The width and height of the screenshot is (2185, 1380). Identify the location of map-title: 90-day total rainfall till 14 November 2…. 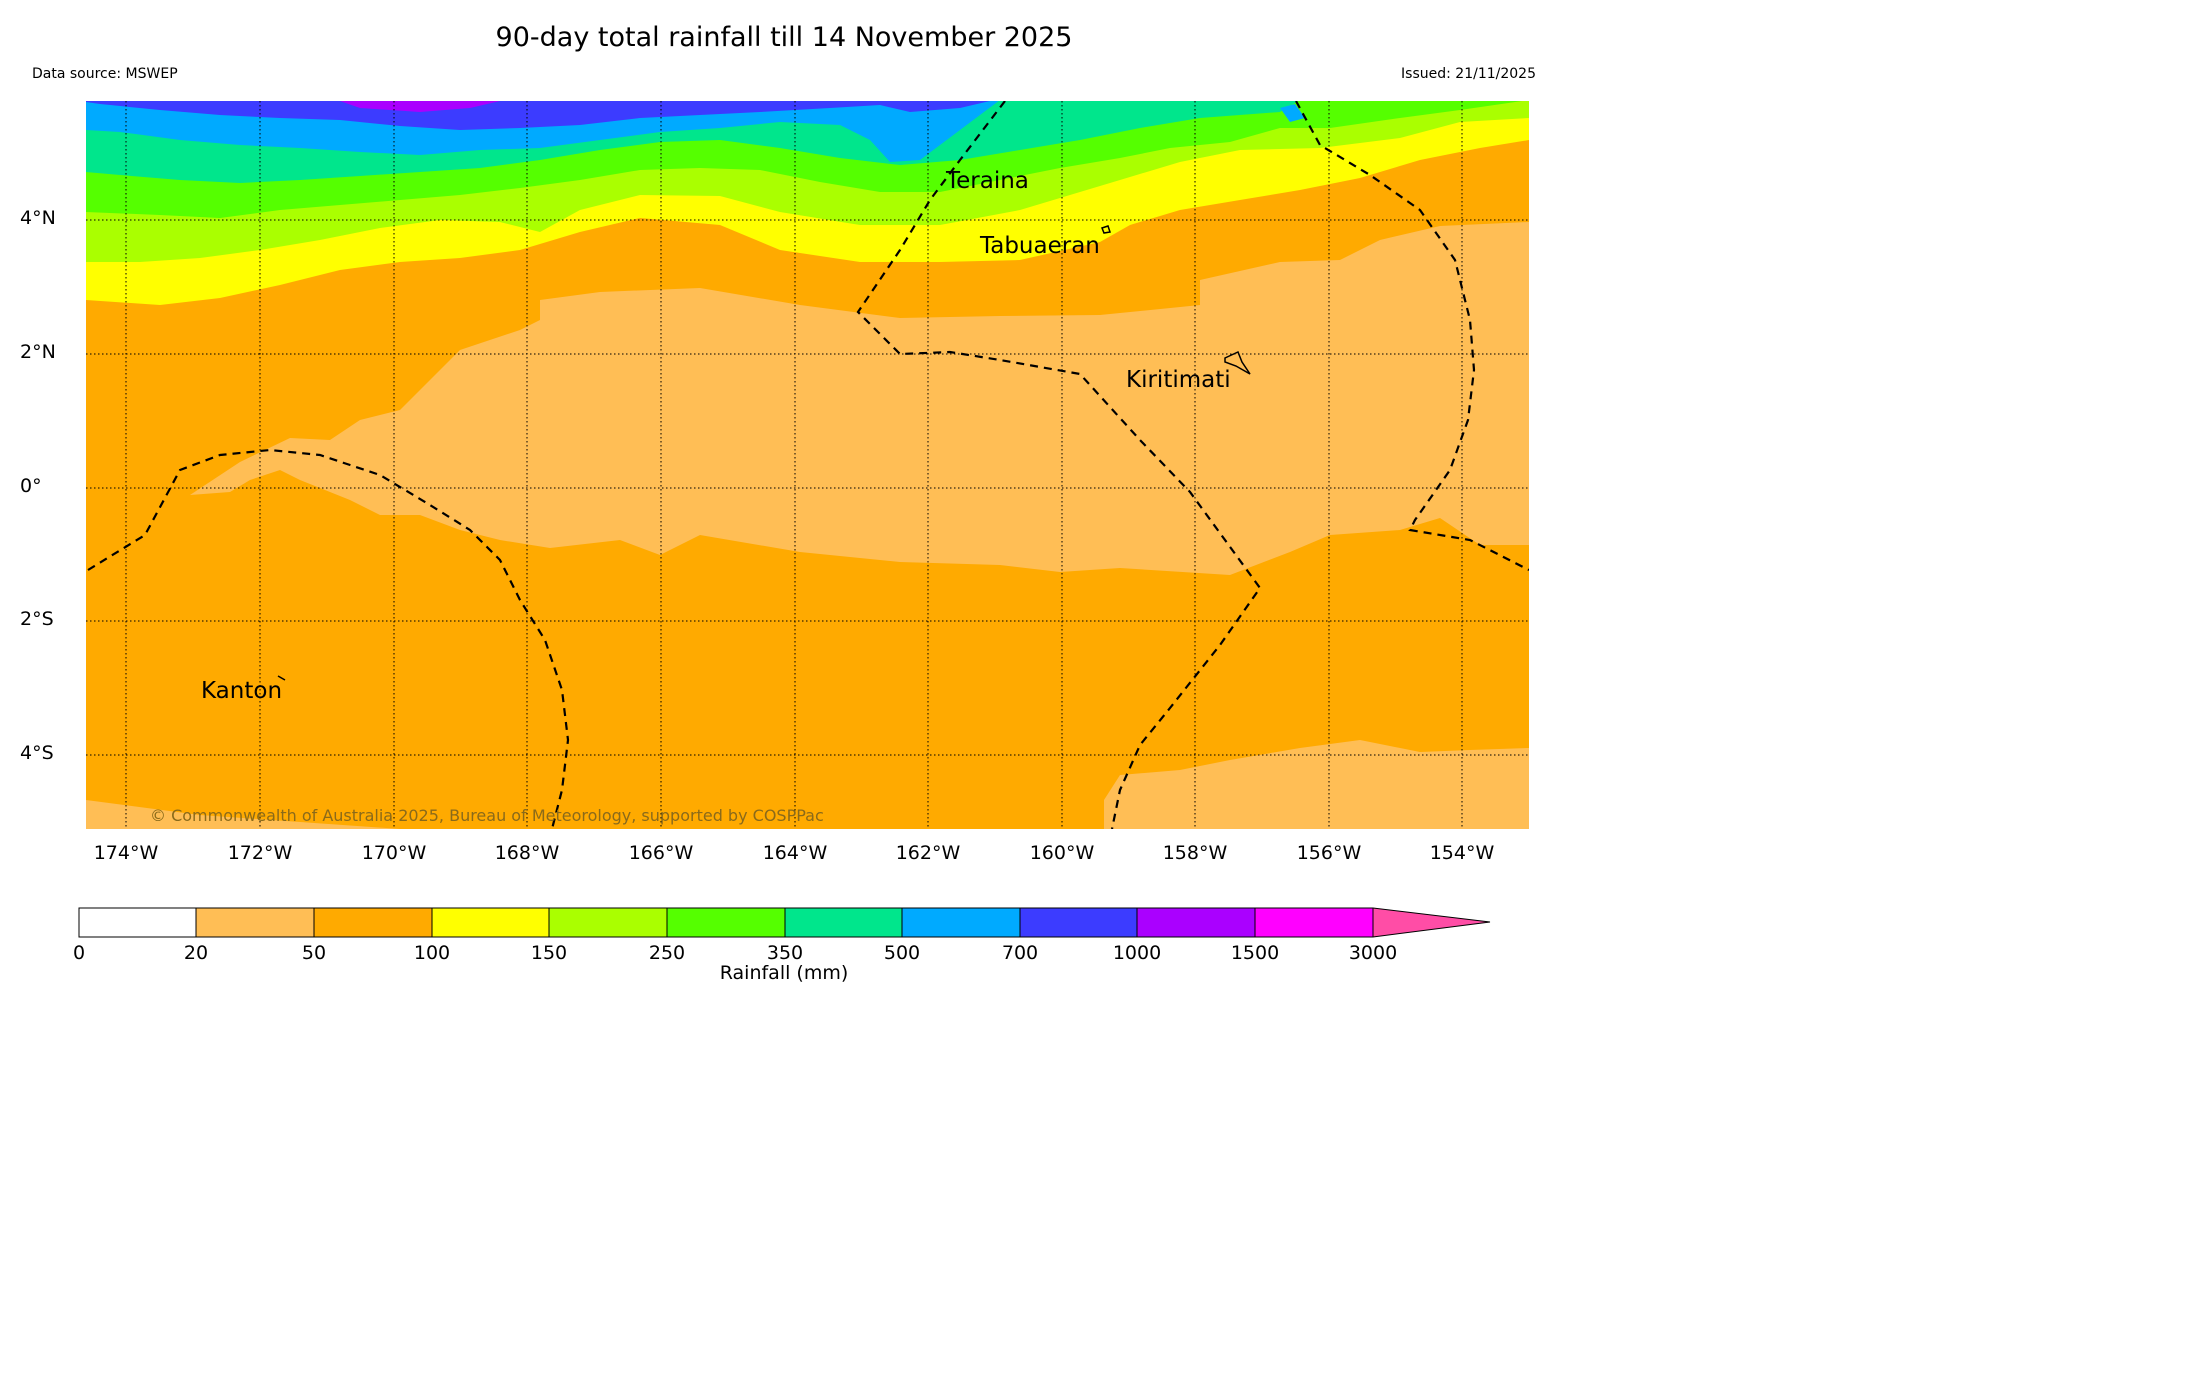
(784, 37).